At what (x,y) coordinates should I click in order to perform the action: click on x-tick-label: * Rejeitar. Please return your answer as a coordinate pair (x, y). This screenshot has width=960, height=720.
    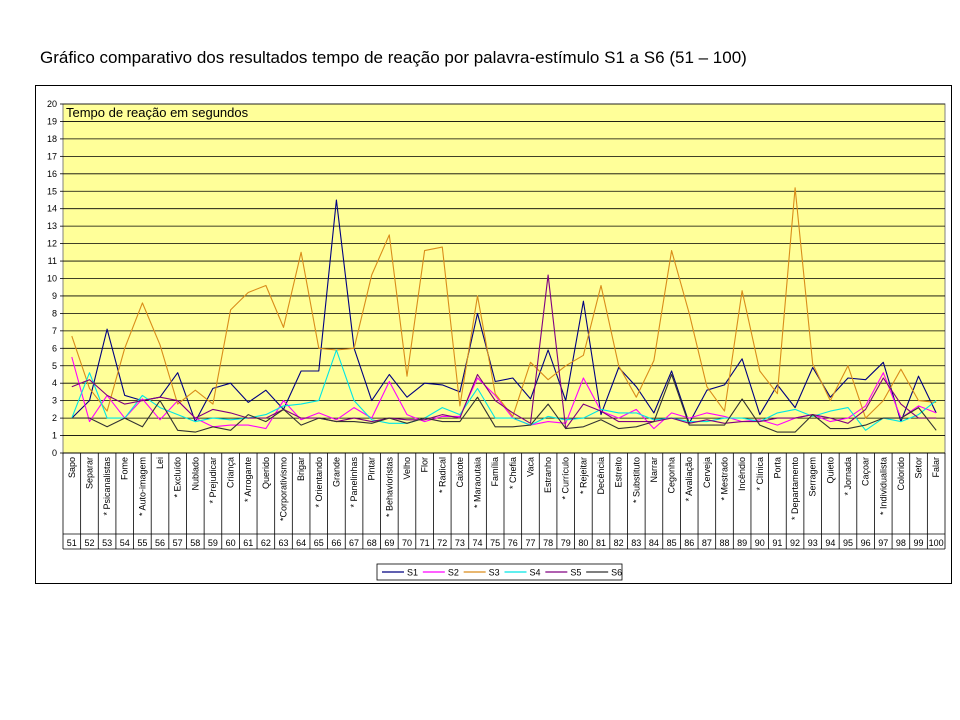
    Looking at the image, I should click on (583, 475).